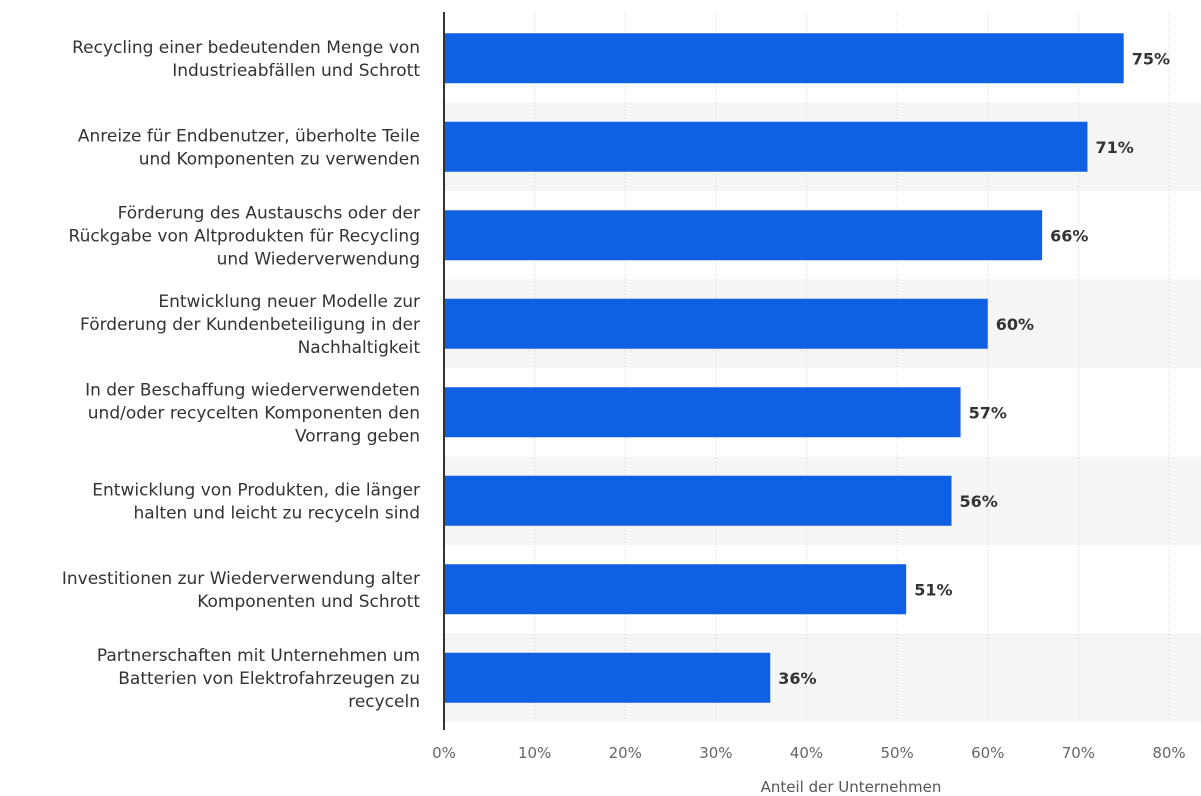  Describe the element at coordinates (987, 753) in the screenshot. I see `x-tick-label: 60%` at that location.